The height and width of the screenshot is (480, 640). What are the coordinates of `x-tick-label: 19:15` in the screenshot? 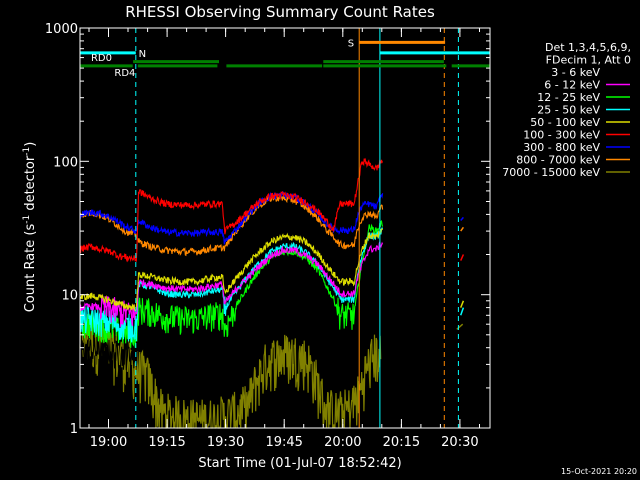 It's located at (166, 442).